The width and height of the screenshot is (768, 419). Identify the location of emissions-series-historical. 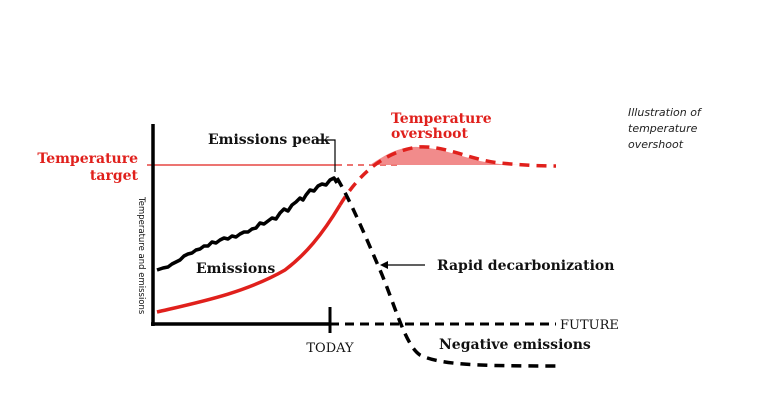
(247, 224).